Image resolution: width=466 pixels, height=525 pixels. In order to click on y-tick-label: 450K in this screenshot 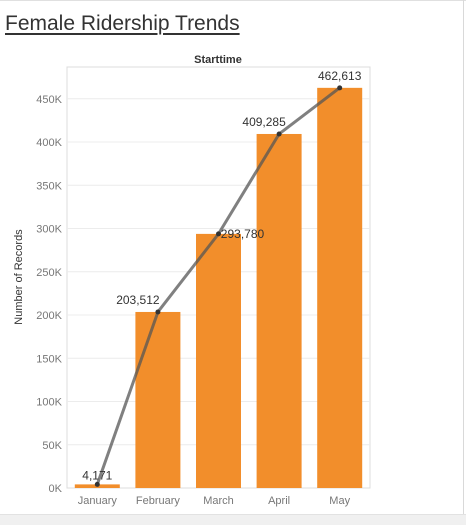, I will do `click(49, 100)`.